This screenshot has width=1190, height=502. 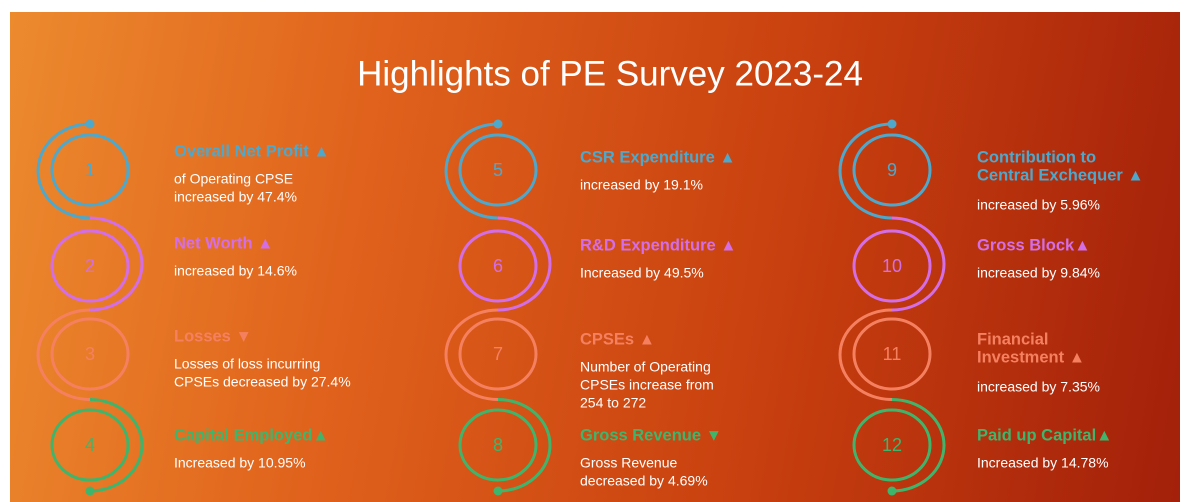 I want to click on item-number: 10, so click(x=892, y=266).